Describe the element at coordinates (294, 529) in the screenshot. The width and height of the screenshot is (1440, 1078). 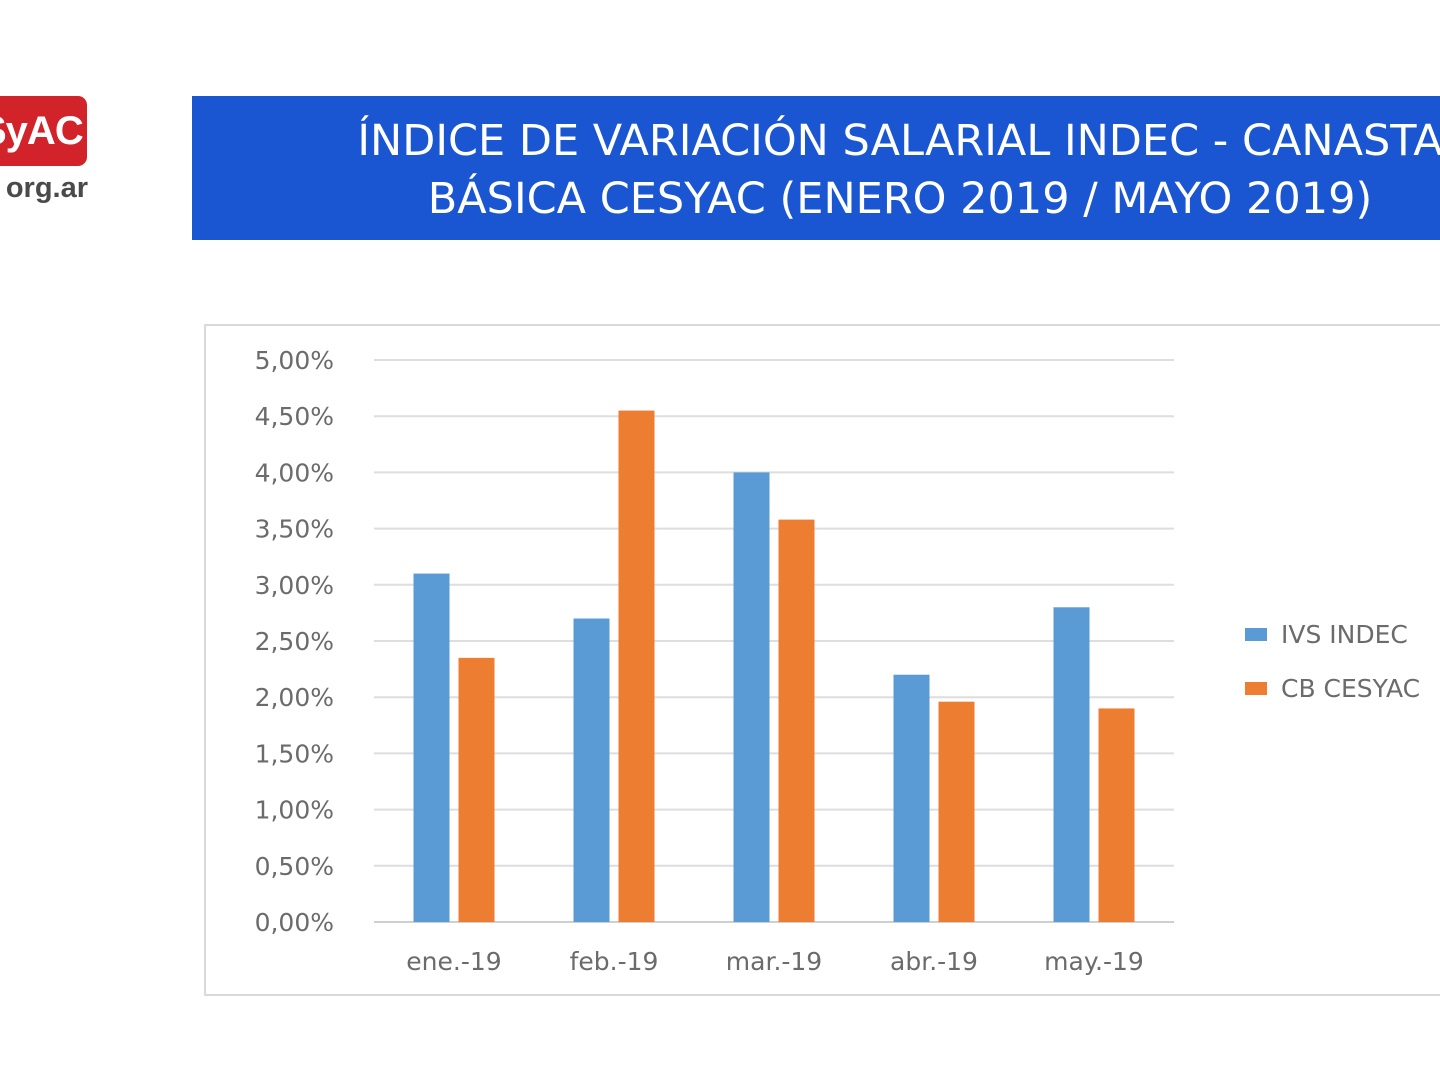
I see `y-tick-label: 3,50%` at that location.